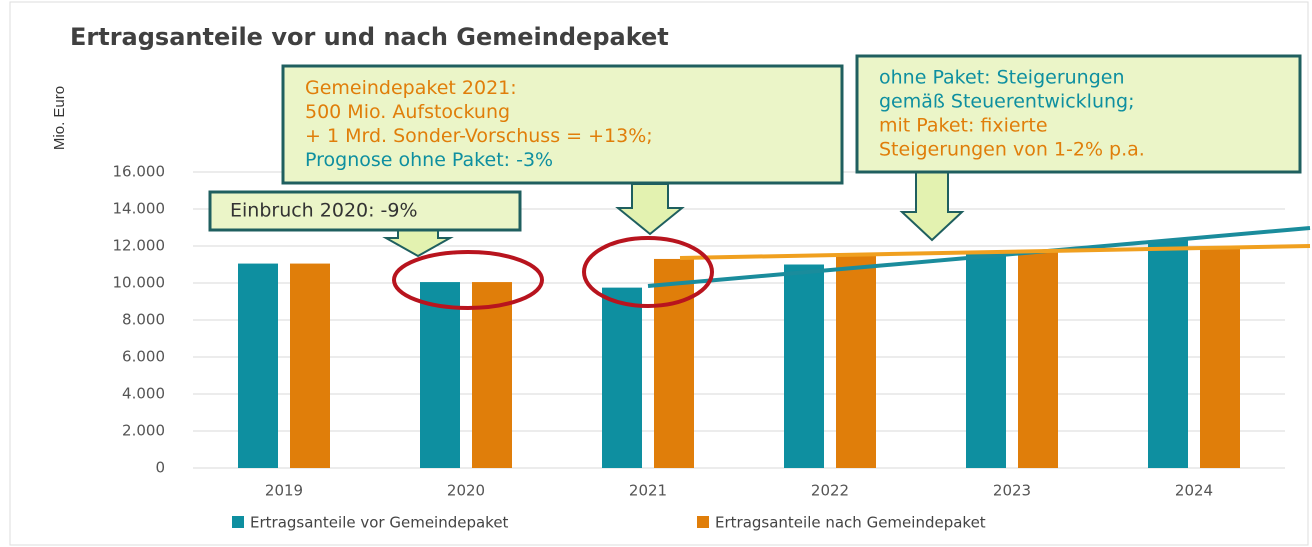 The image size is (1312, 547). Describe the element at coordinates (407, 112) in the screenshot. I see `annotation-text: 500 Mio. Aufstockung` at that location.